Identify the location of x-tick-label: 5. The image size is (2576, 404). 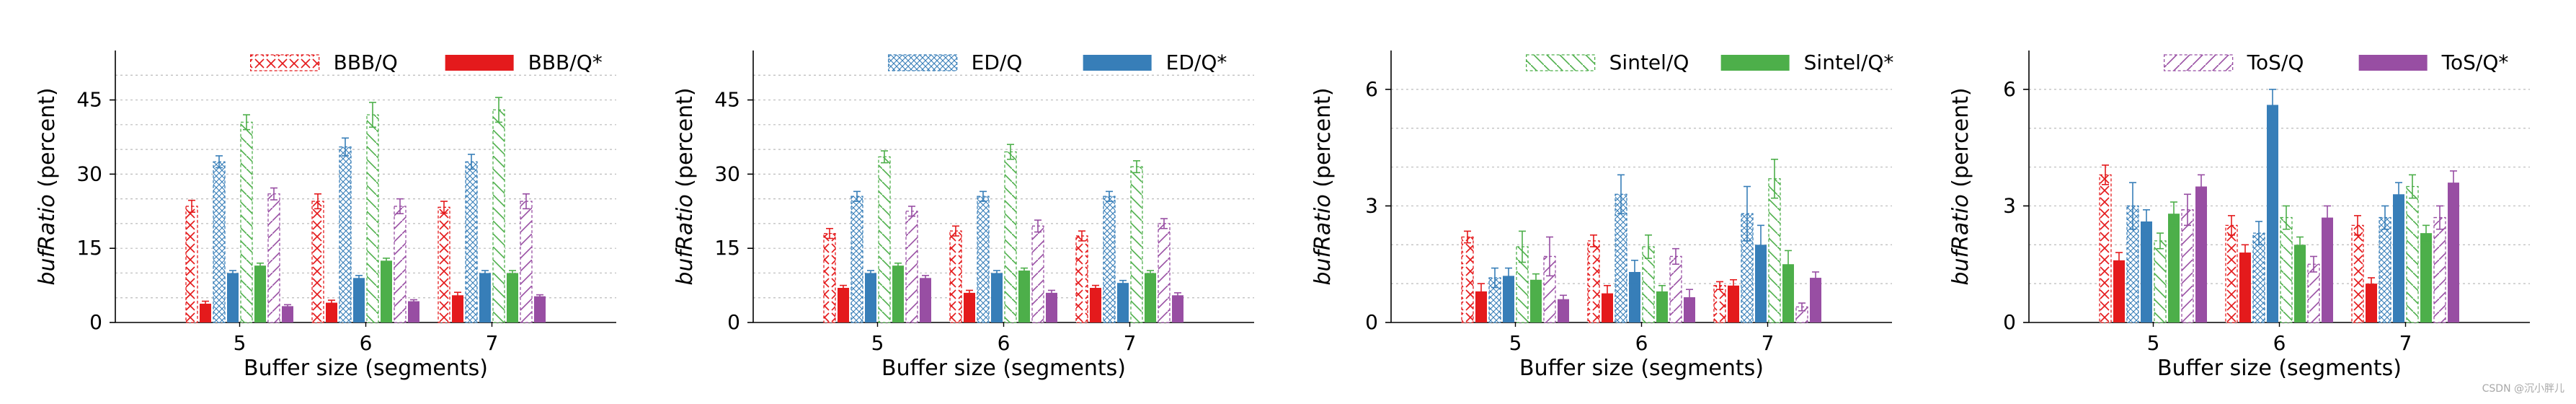
(2153, 343).